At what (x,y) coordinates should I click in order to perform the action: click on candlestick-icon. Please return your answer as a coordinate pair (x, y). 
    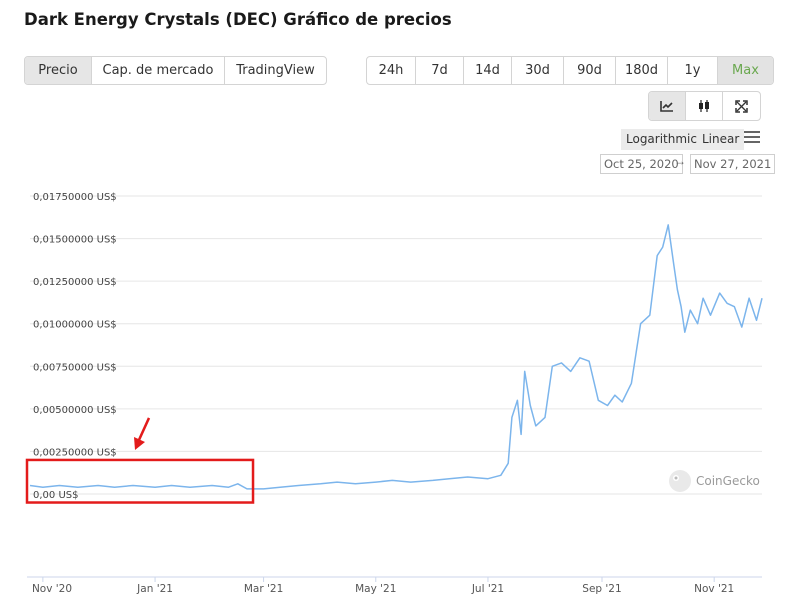
    Looking at the image, I should click on (704, 106).